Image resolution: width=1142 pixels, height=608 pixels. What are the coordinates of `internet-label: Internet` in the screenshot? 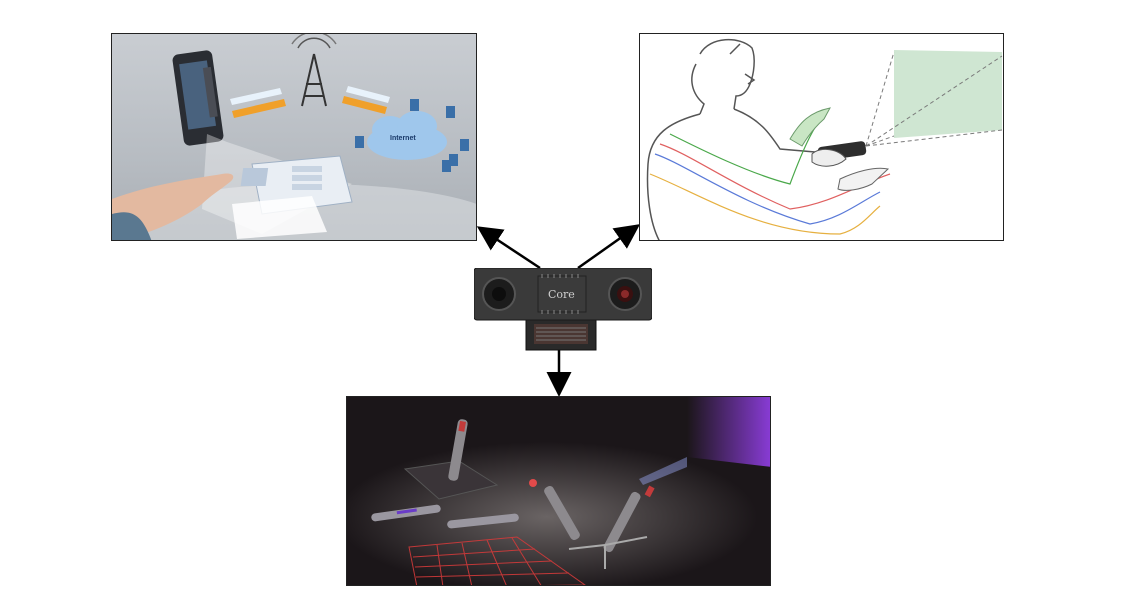 It's located at (403, 138).